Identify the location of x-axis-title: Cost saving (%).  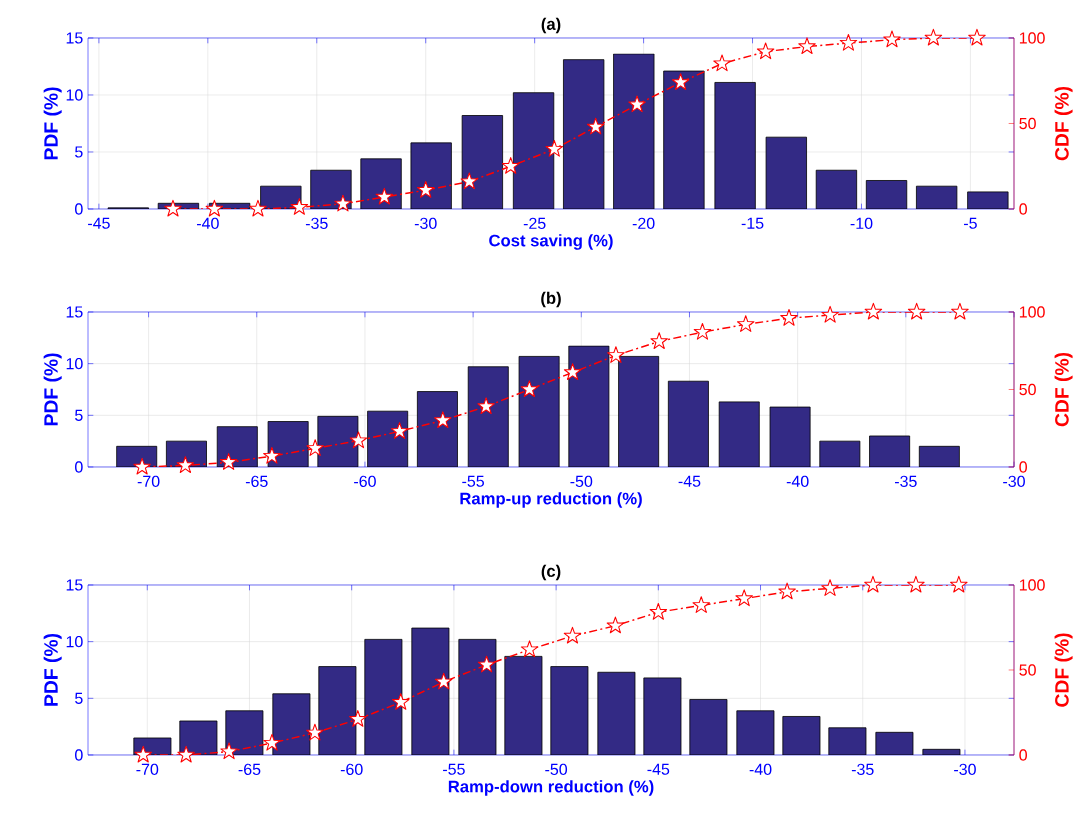
(551, 242).